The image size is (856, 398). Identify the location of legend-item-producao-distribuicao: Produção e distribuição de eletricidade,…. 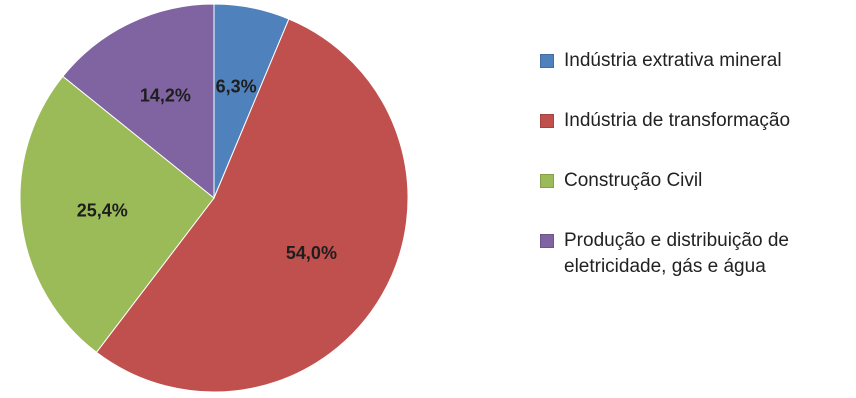
(695, 254).